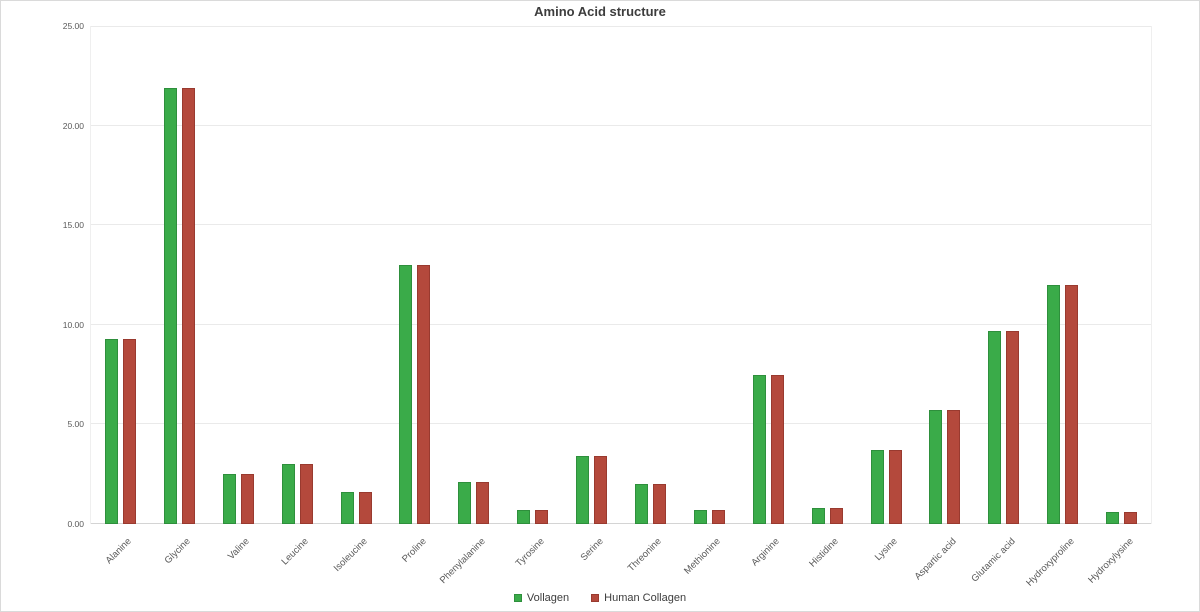  I want to click on legend-item-vollagen: Vollagen, so click(541, 598).